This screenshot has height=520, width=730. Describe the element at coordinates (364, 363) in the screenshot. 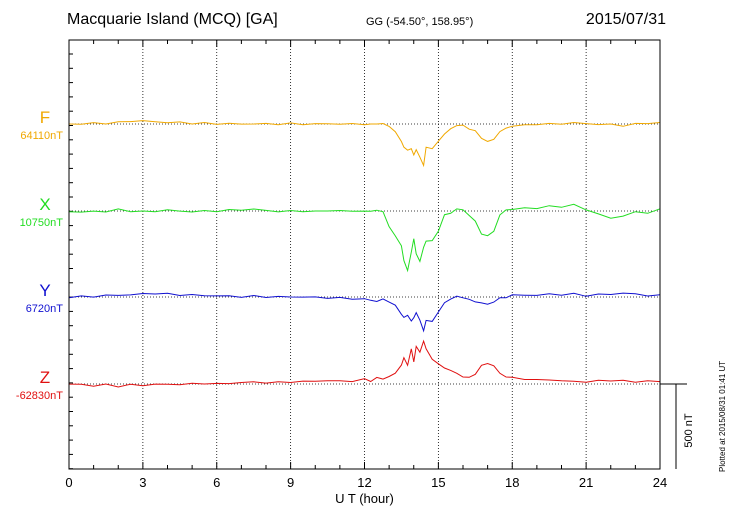

I see `series-z-line` at that location.